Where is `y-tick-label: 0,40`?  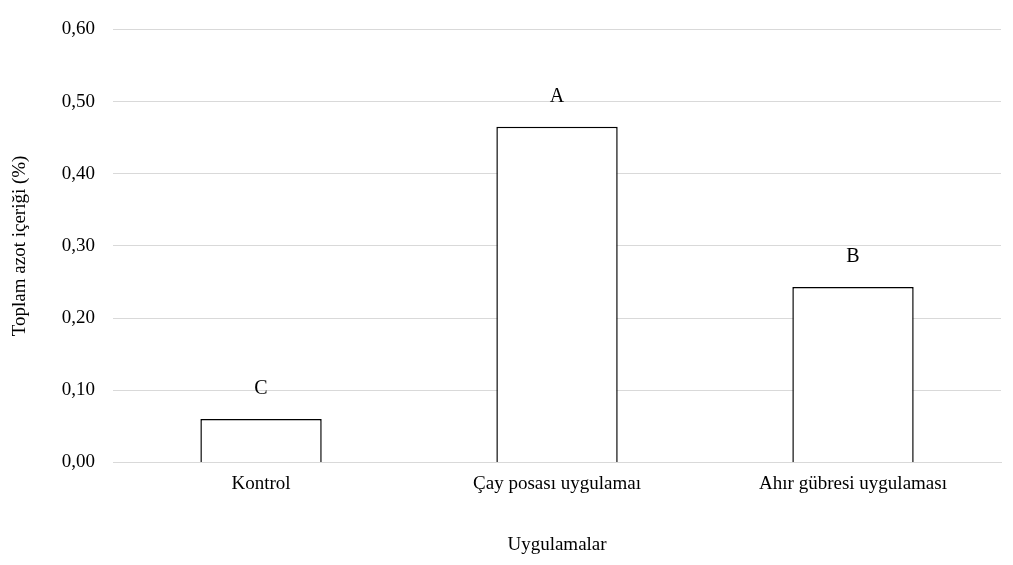 y-tick-label: 0,40 is located at coordinates (78, 172).